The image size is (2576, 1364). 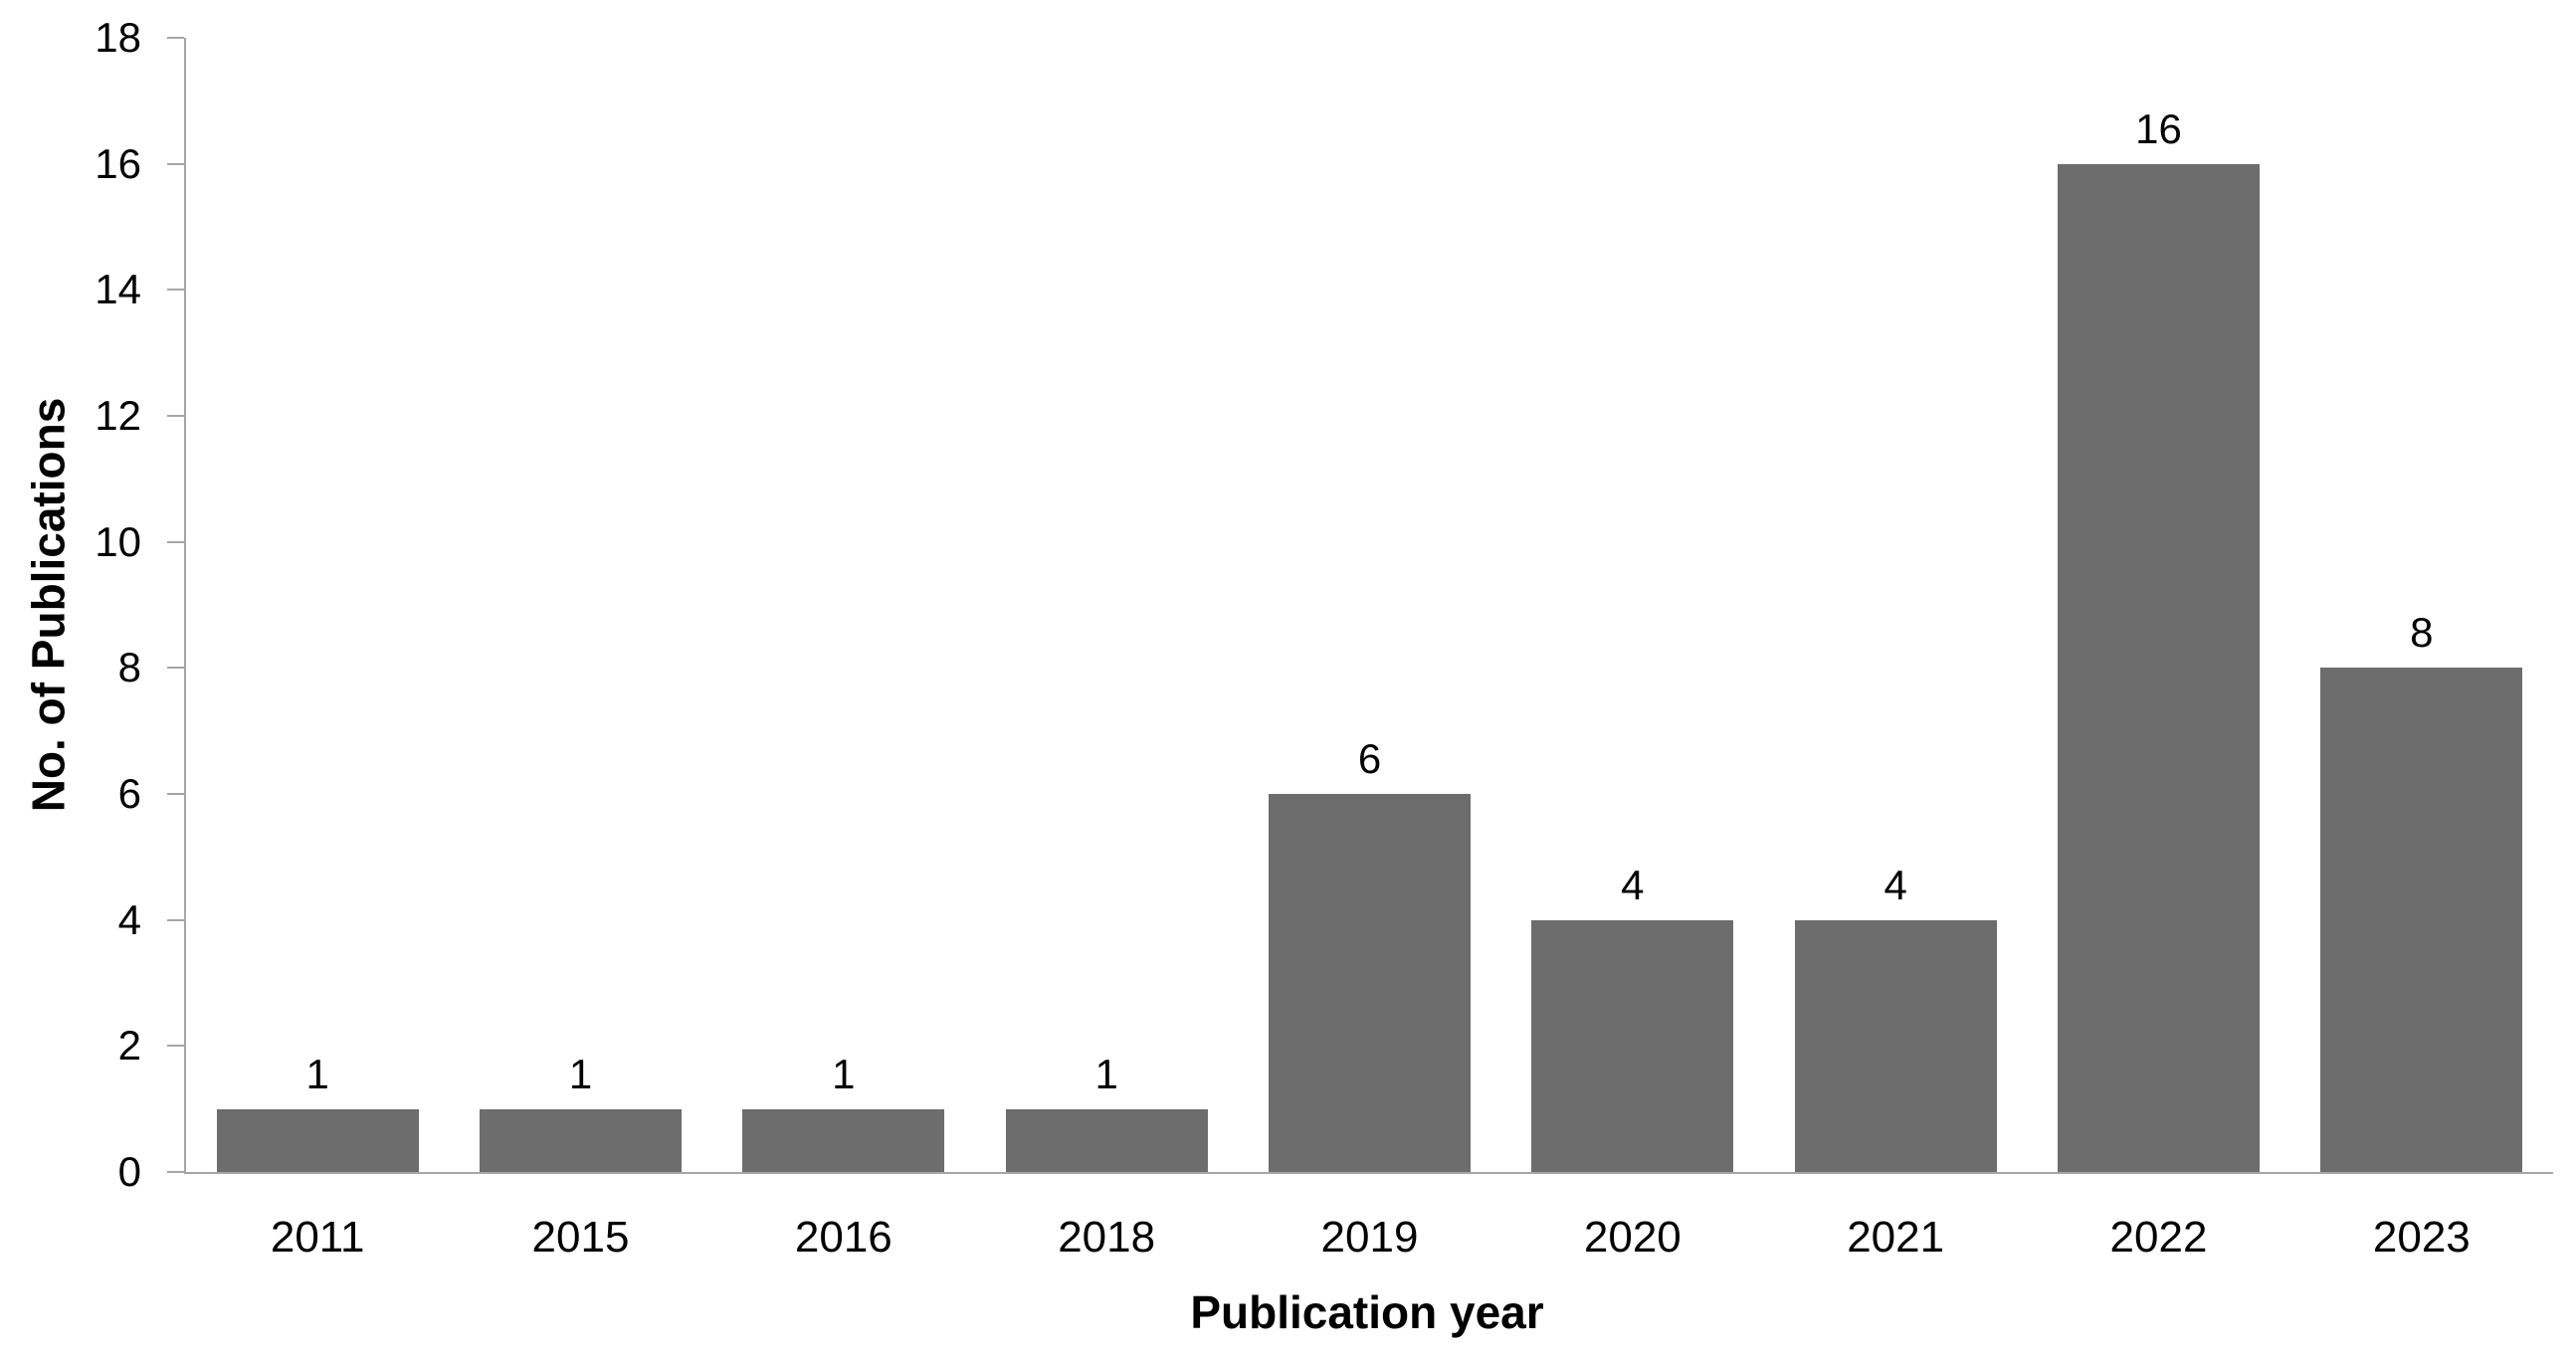 What do you see at coordinates (1632, 1045) in the screenshot?
I see `bar-2020` at bounding box center [1632, 1045].